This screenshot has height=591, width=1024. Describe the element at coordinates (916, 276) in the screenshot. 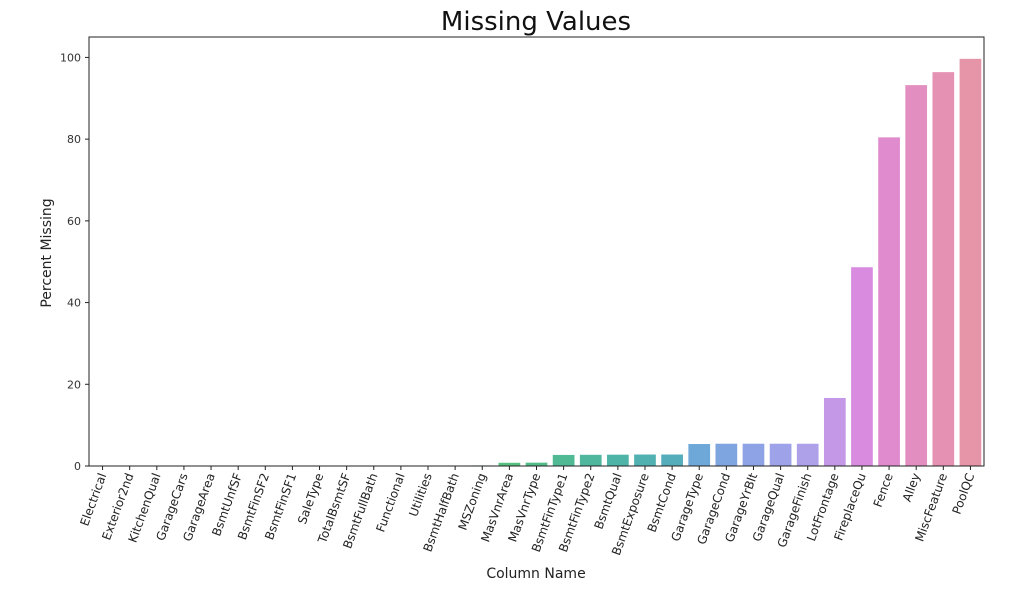

I see `bar-alley` at that location.